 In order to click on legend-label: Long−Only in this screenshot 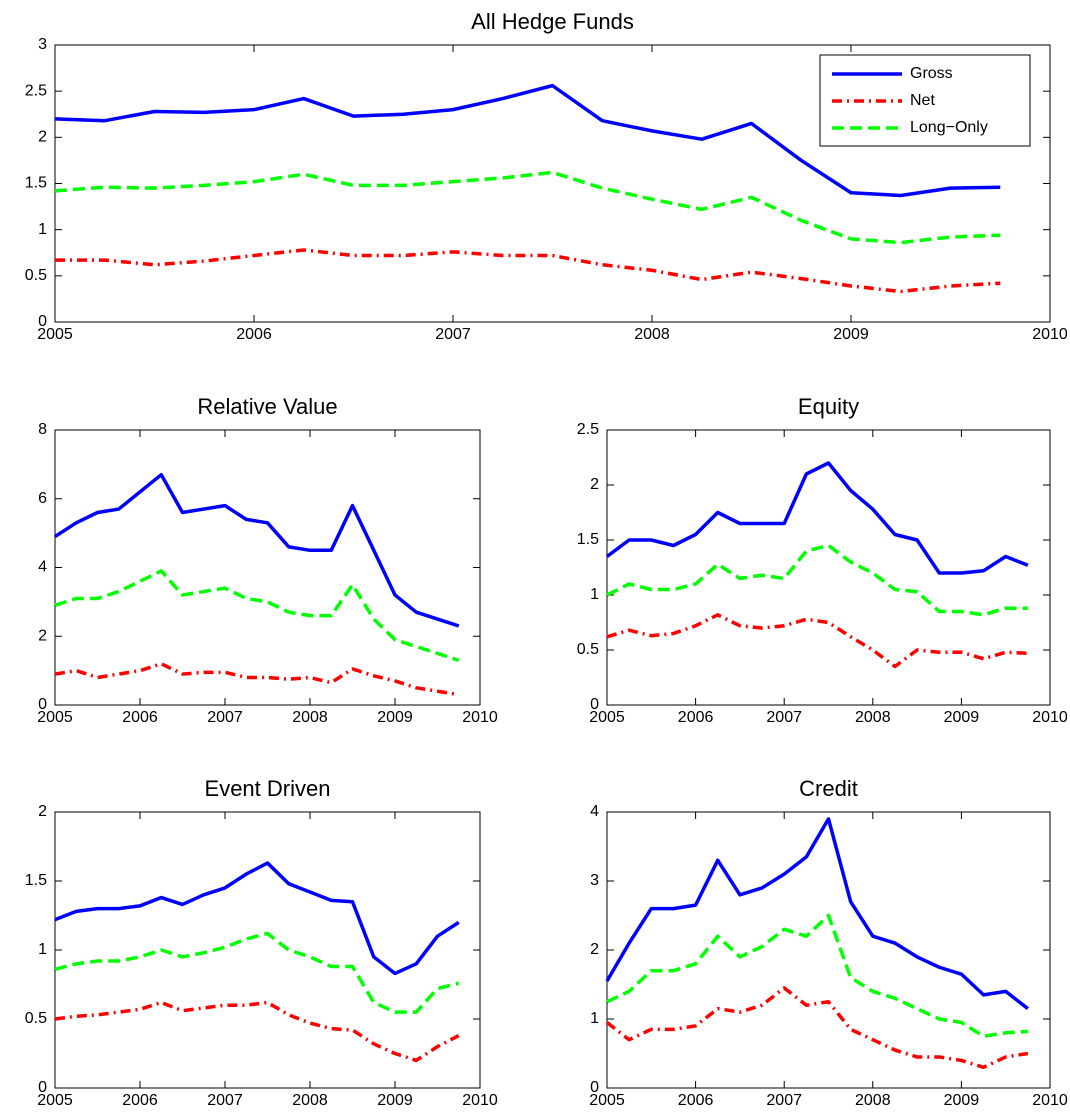, I will do `click(949, 127)`.